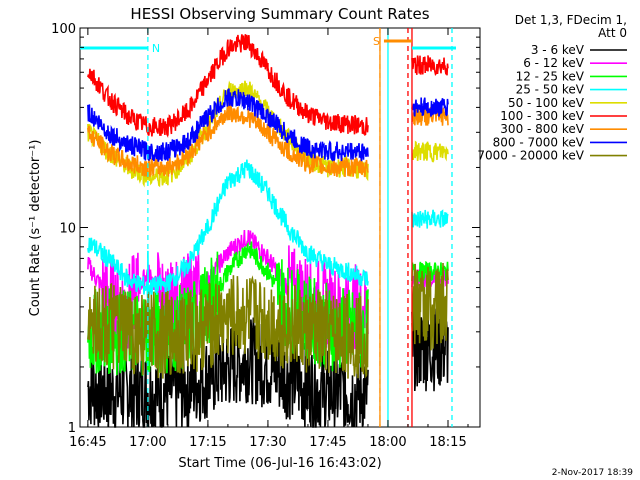  Describe the element at coordinates (327, 442) in the screenshot. I see `x-tick-label: 17:45` at that location.